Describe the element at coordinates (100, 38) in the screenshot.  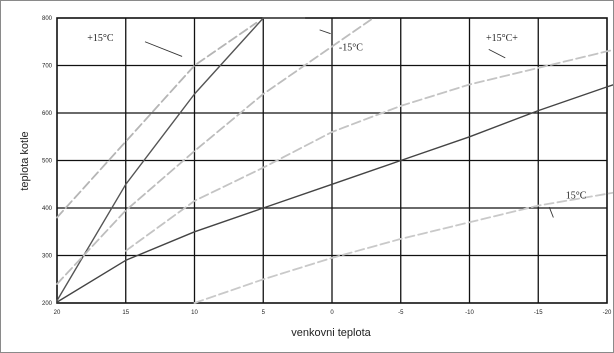
I see `annotation-label: +15°C` at that location.